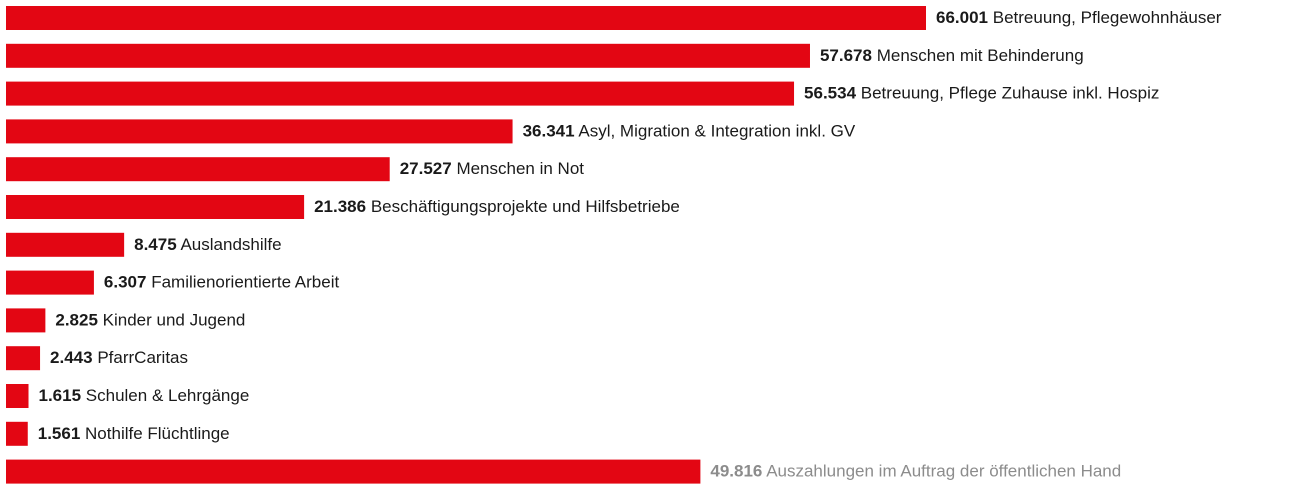 The width and height of the screenshot is (1300, 484). What do you see at coordinates (155, 244) in the screenshot?
I see `value-label: 8.475` at bounding box center [155, 244].